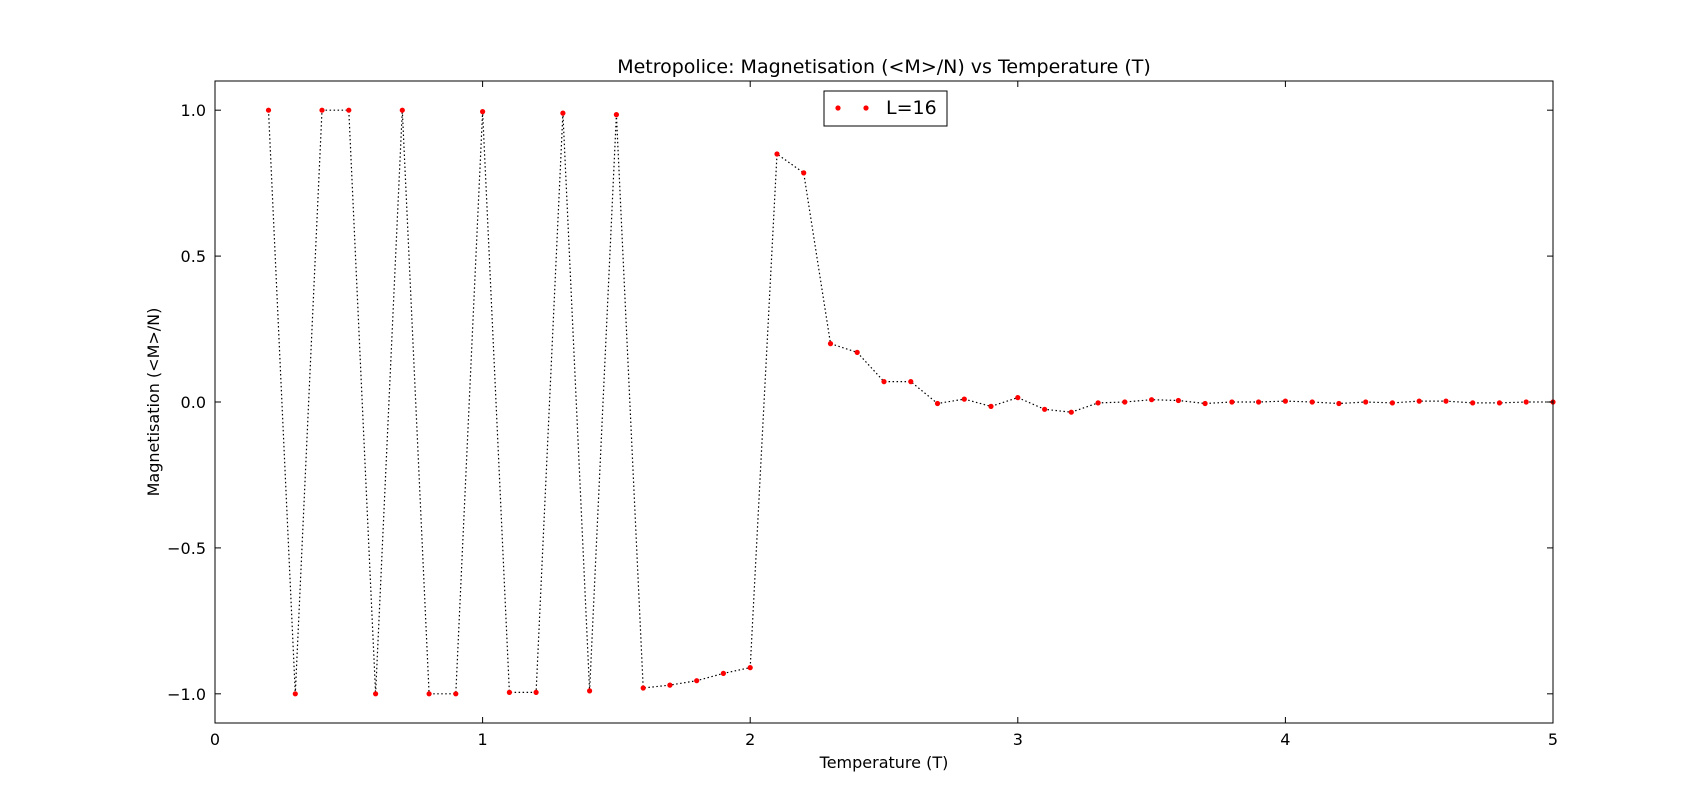  Describe the element at coordinates (186, 694) in the screenshot. I see `y-tick-label: −1.0` at that location.